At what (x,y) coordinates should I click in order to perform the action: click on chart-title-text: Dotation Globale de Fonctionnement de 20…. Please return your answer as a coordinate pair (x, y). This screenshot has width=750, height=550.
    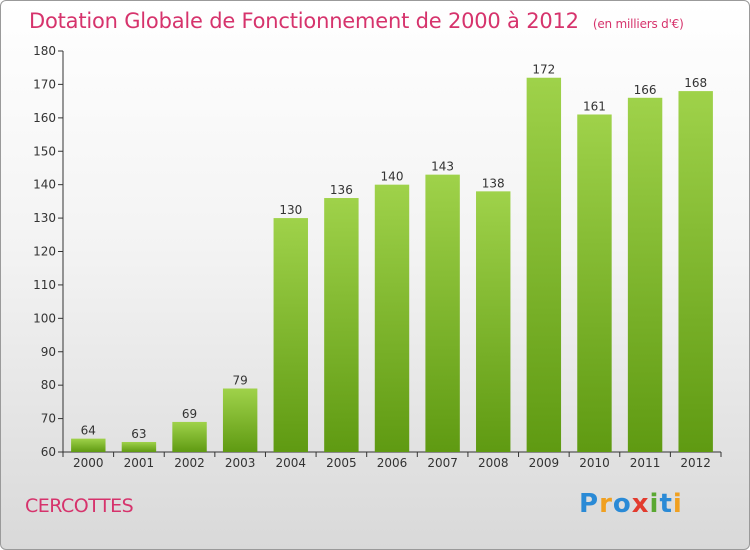
    Looking at the image, I should click on (304, 21).